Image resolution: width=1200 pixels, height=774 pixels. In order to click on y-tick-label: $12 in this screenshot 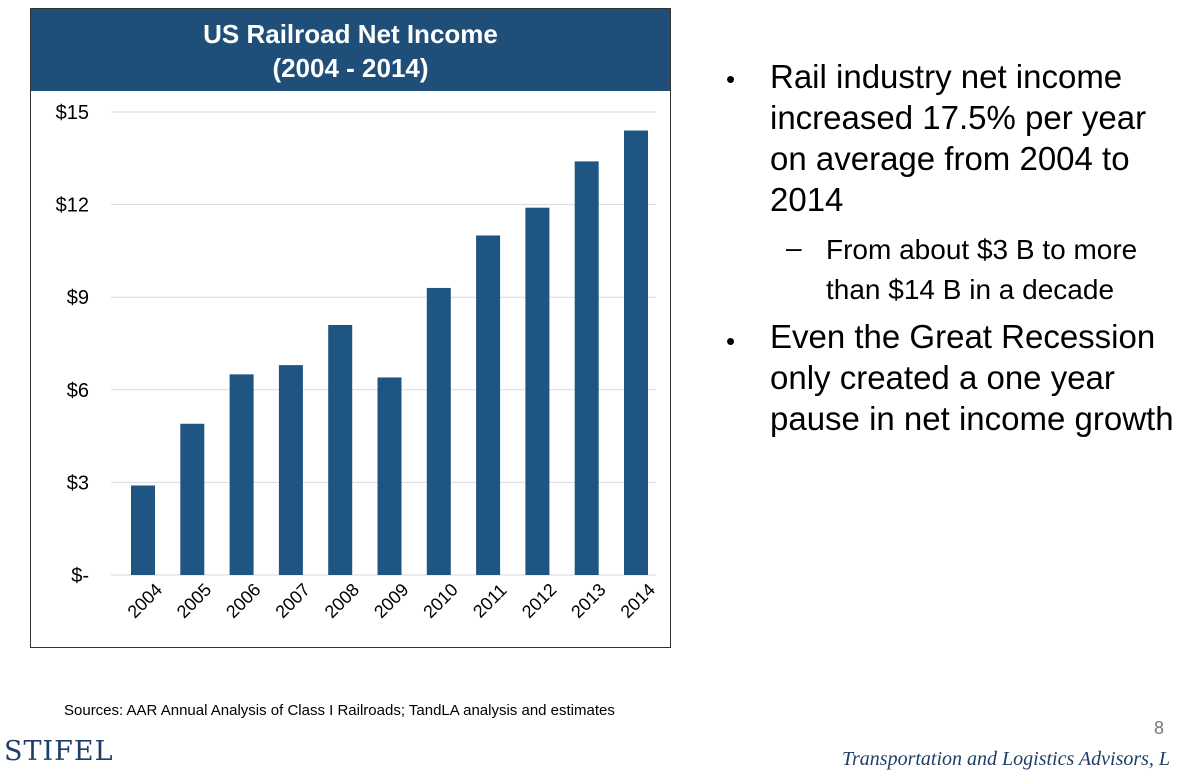, I will do `click(72, 206)`.